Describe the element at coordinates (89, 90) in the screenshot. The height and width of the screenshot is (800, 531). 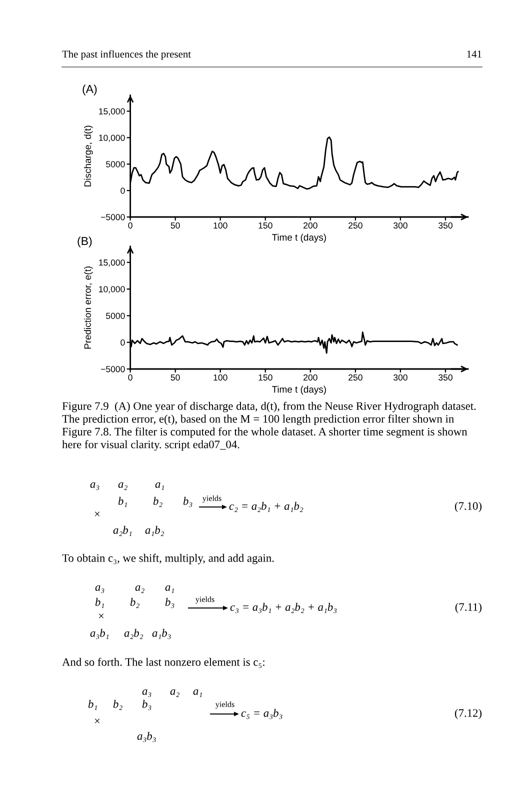
I see `chart-title: (A)` at that location.